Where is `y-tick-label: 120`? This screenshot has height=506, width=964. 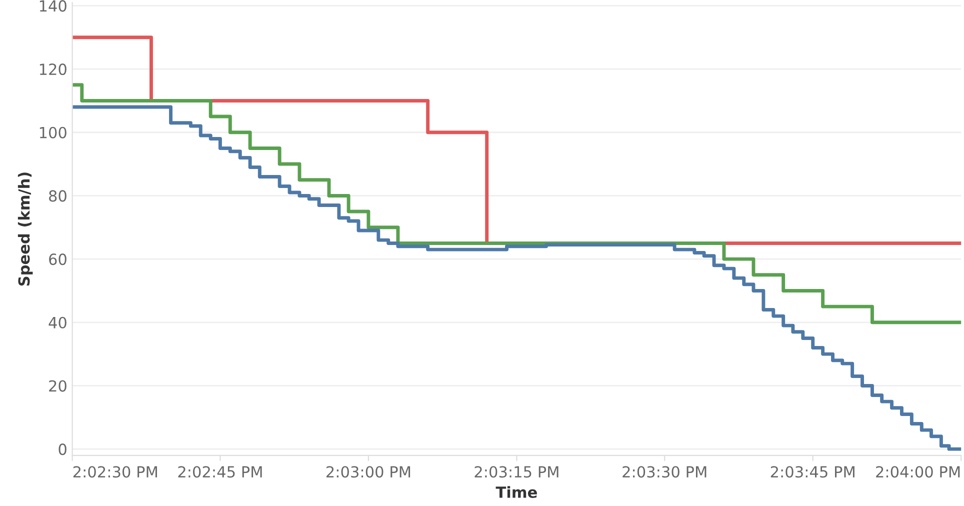
y-tick-label: 120 is located at coordinates (53, 70).